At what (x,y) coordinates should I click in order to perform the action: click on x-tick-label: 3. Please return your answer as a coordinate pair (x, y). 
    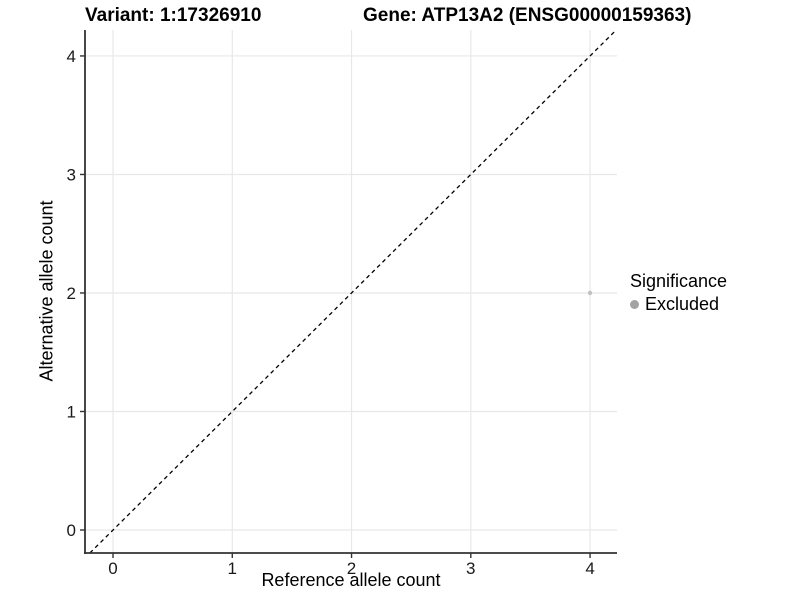
    Looking at the image, I should click on (470, 568).